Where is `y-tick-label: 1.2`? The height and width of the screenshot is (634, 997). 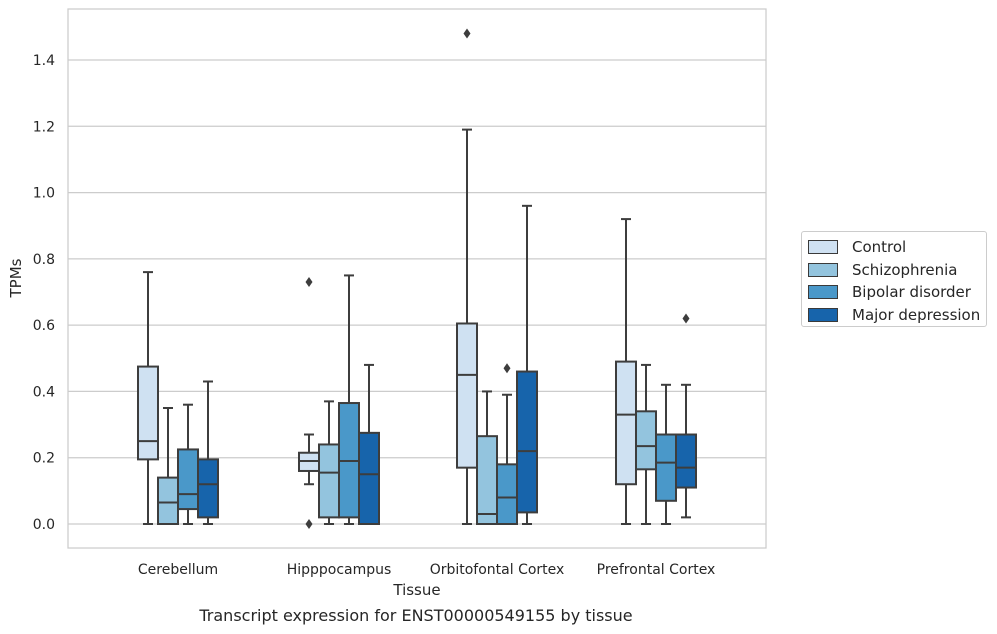
y-tick-label: 1.2 is located at coordinates (44, 127).